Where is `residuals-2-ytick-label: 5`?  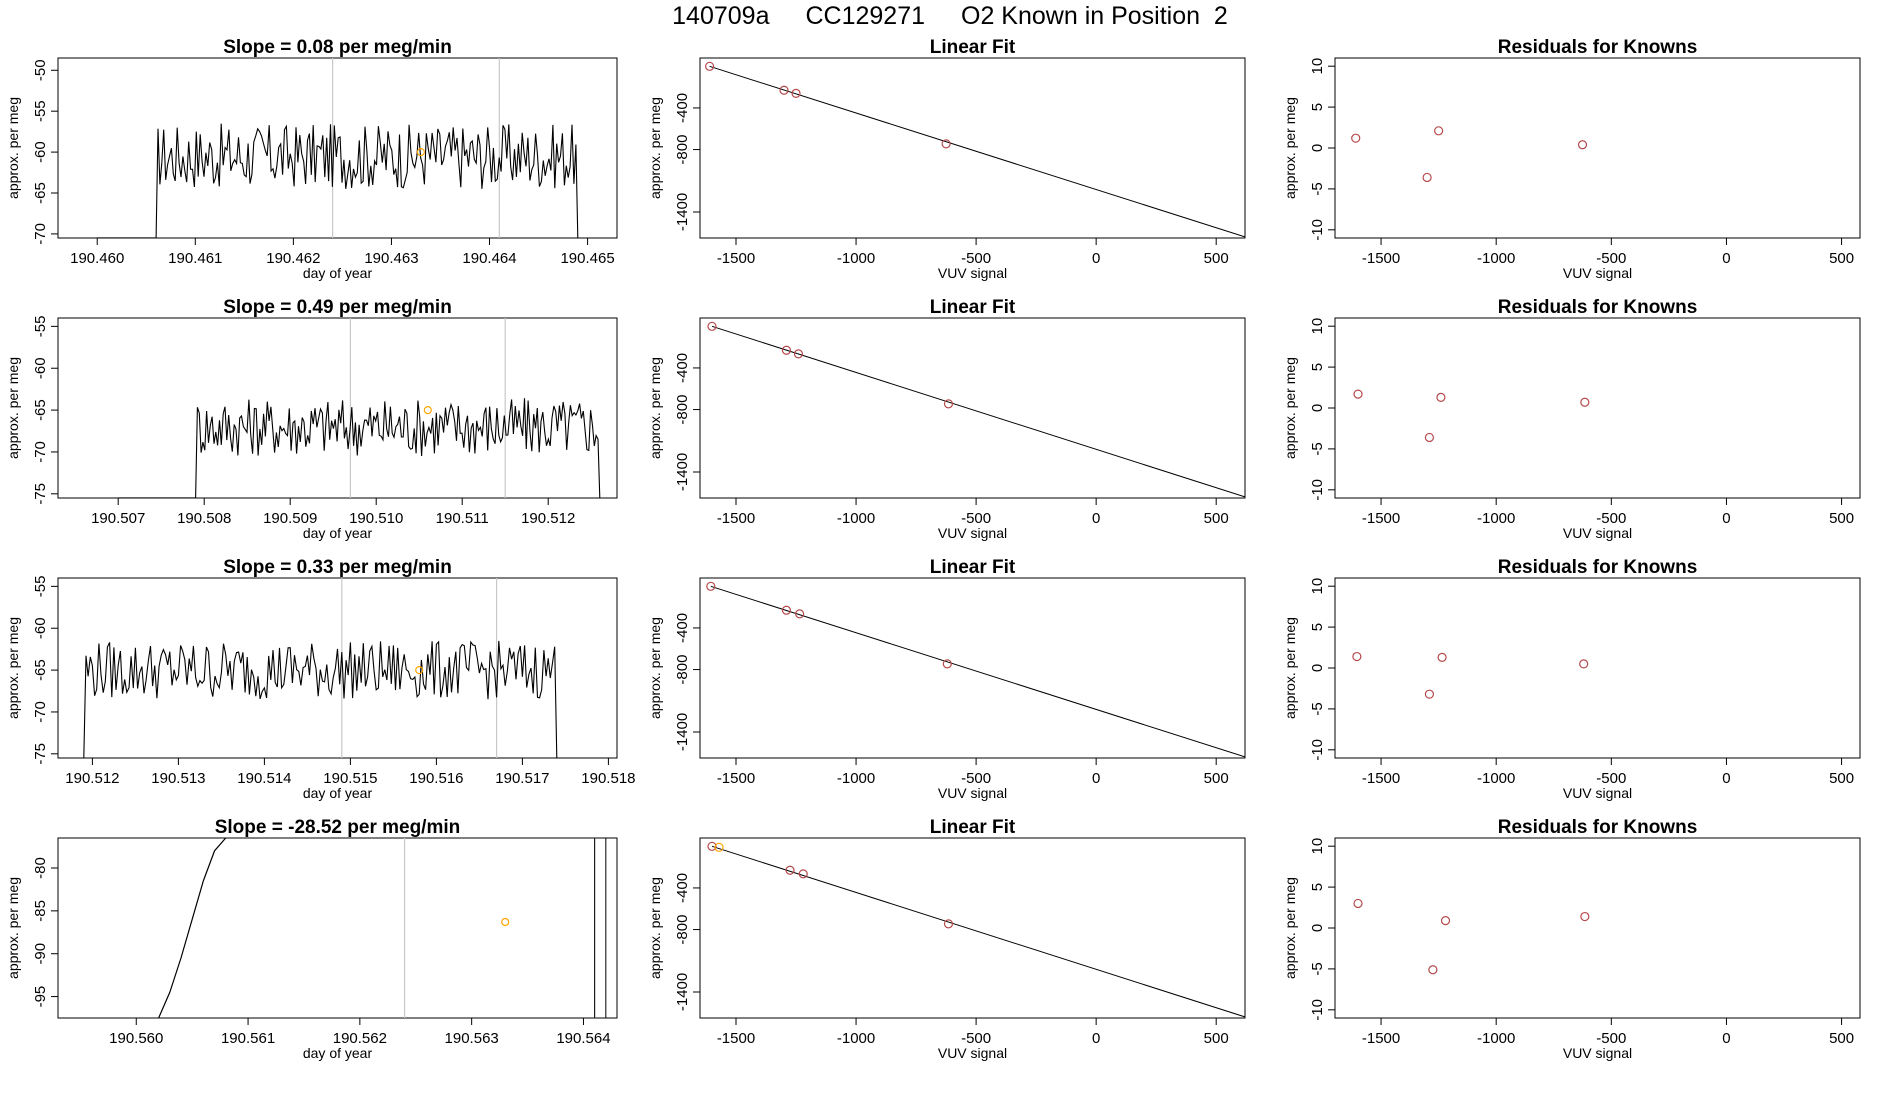 residuals-2-ytick-label: 5 is located at coordinates (1317, 367).